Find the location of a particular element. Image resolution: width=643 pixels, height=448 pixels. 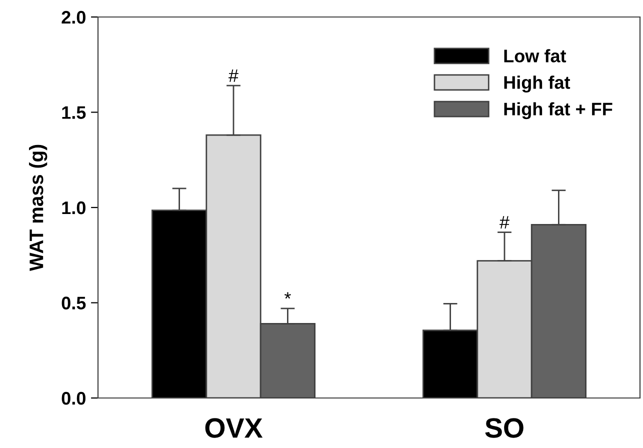

legend-label: High fat + FF is located at coordinates (558, 111).